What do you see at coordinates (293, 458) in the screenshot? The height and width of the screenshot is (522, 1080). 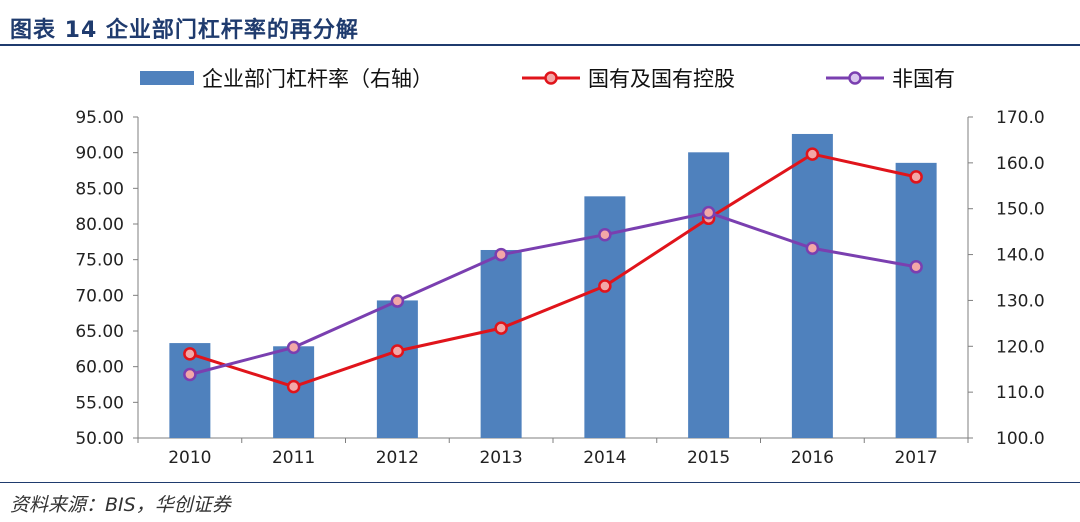 I see `x-axis-tick-label: 2011` at bounding box center [293, 458].